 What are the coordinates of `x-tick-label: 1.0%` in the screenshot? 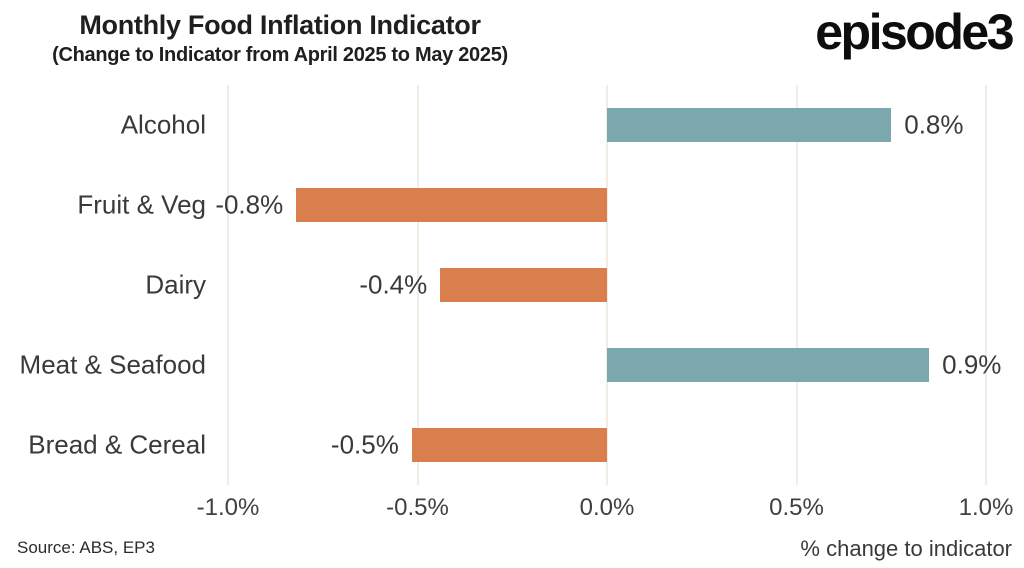 It's located at (986, 507).